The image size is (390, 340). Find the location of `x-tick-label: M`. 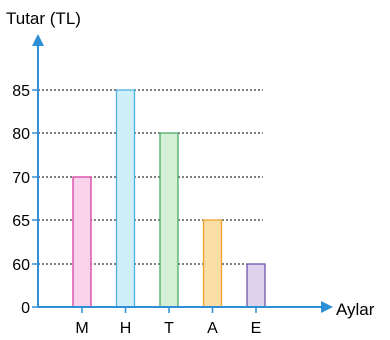

x-tick-label: M is located at coordinates (81, 328).